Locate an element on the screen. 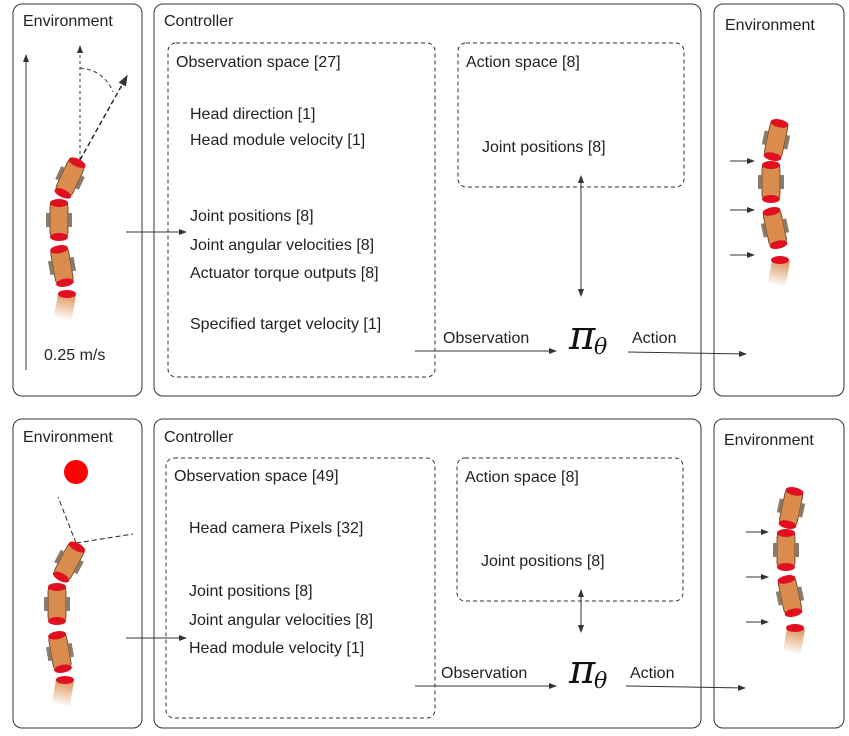 The width and height of the screenshot is (849, 736). bottom-controller-title: Controller is located at coordinates (199, 437).